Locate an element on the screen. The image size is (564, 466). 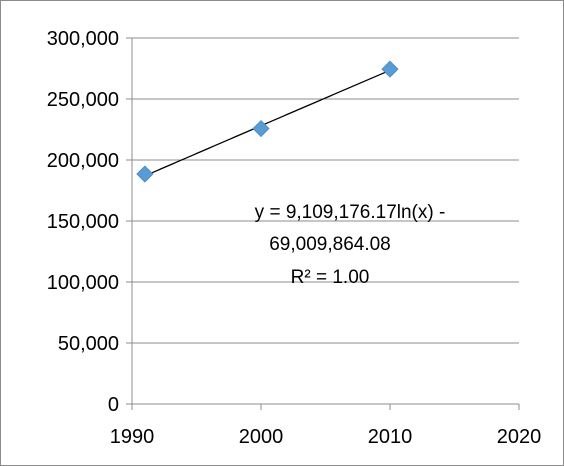
x-tick-label-2: 2010 is located at coordinates (390, 437).